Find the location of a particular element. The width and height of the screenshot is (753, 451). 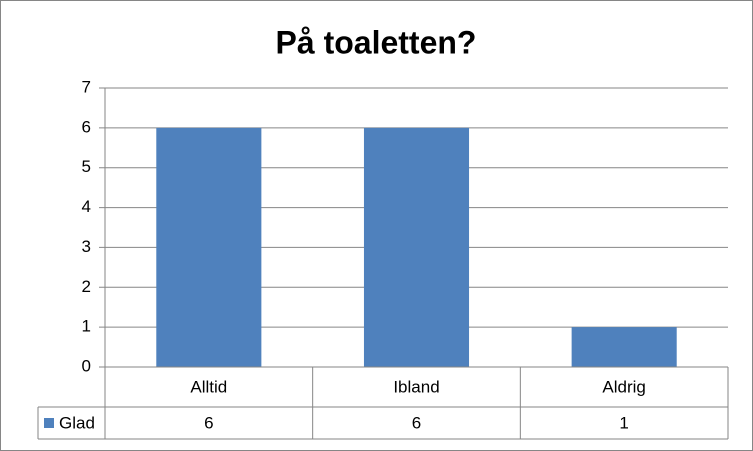

y-tick-label: 0 is located at coordinates (86, 365).